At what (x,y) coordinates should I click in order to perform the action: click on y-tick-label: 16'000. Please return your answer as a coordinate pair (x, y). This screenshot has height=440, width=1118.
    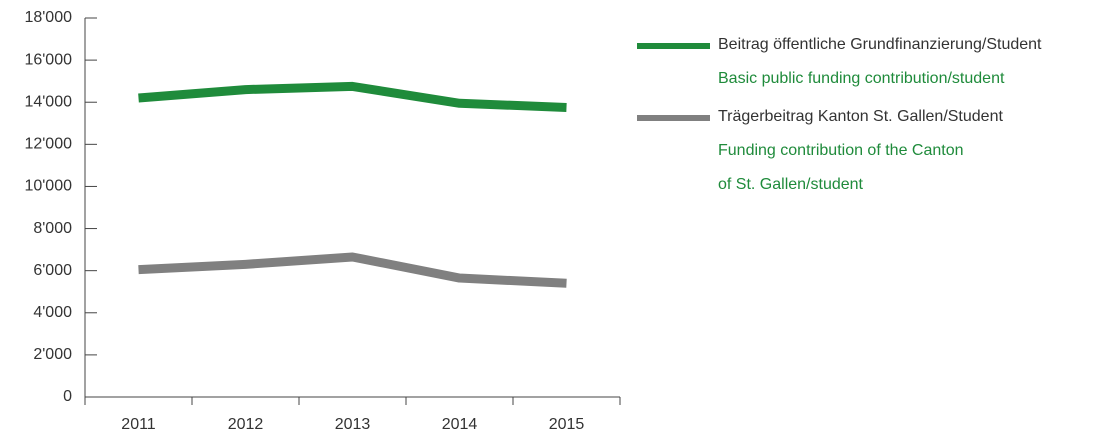
    Looking at the image, I should click on (48, 59).